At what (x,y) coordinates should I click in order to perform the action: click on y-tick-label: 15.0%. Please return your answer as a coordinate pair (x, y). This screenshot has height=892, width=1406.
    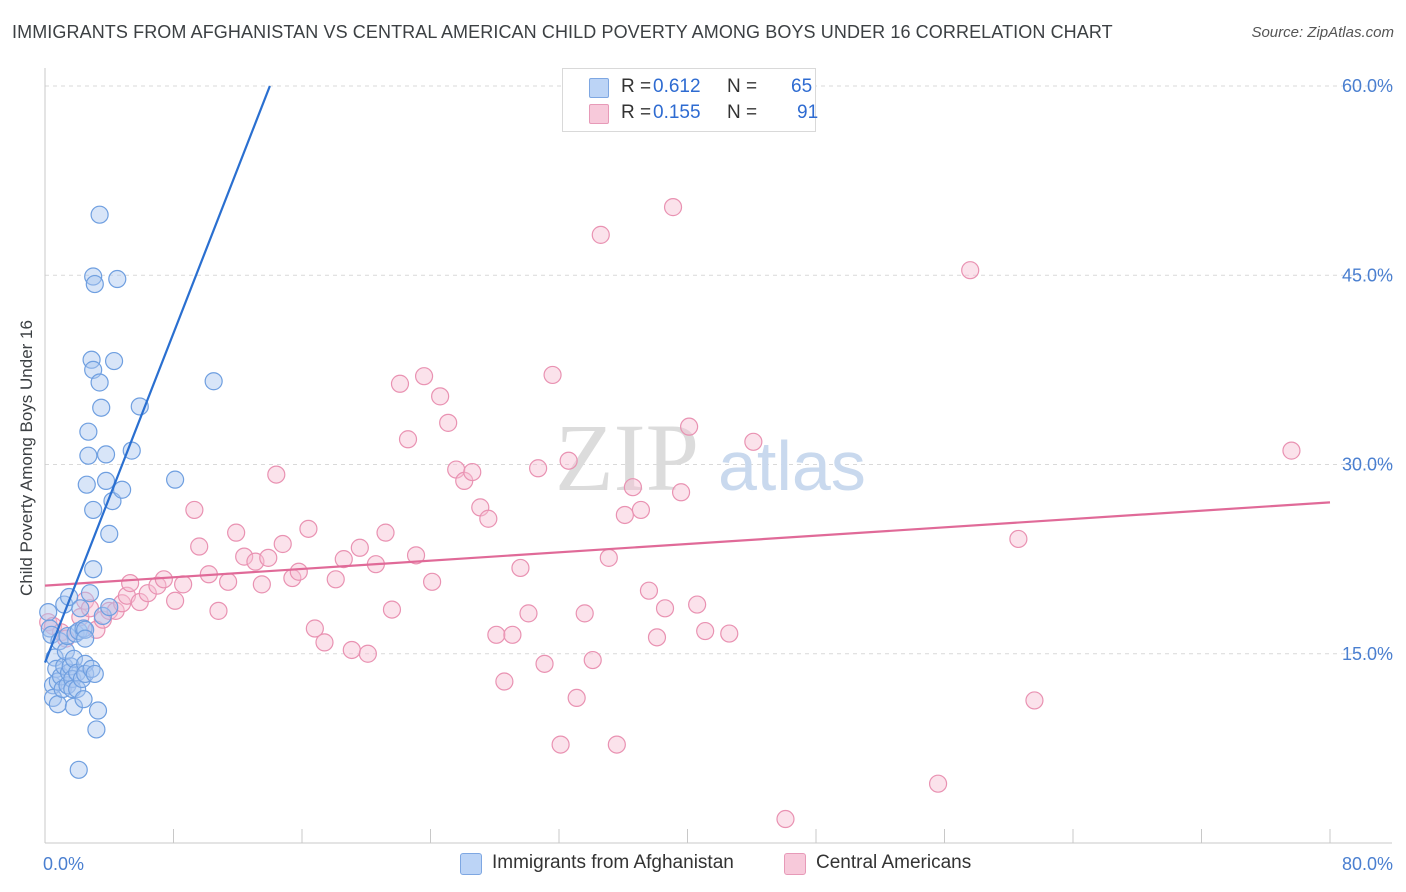
    Looking at the image, I should click on (1367, 654).